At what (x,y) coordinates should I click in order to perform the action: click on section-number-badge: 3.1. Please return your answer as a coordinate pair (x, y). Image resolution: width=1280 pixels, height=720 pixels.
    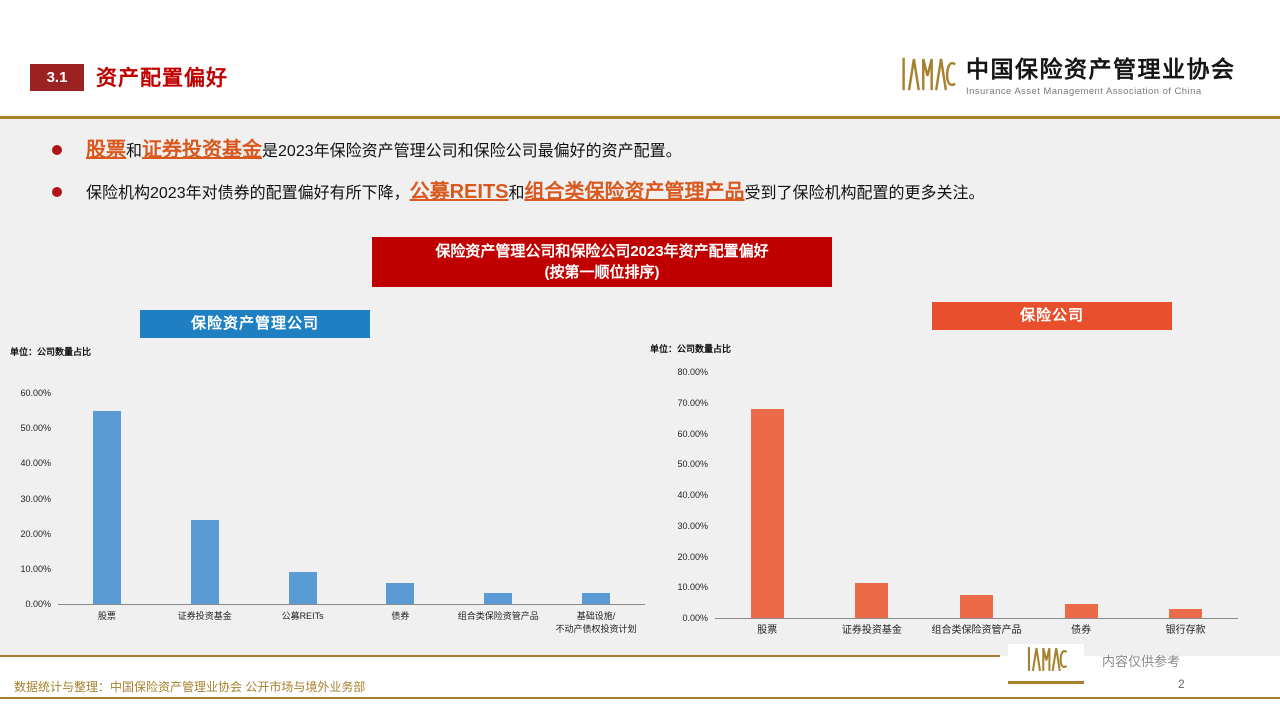
    Looking at the image, I should click on (57, 77).